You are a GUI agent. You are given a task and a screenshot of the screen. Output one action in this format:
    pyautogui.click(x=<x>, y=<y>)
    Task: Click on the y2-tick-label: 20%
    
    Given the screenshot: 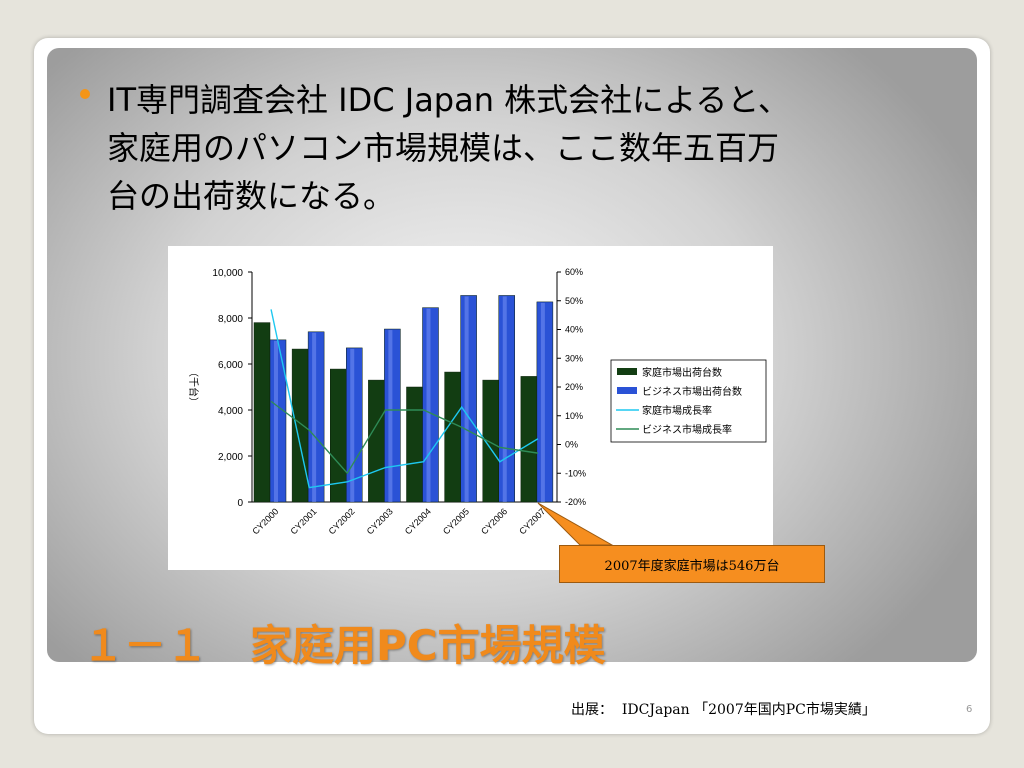 What is the action you would take?
    pyautogui.click(x=574, y=387)
    